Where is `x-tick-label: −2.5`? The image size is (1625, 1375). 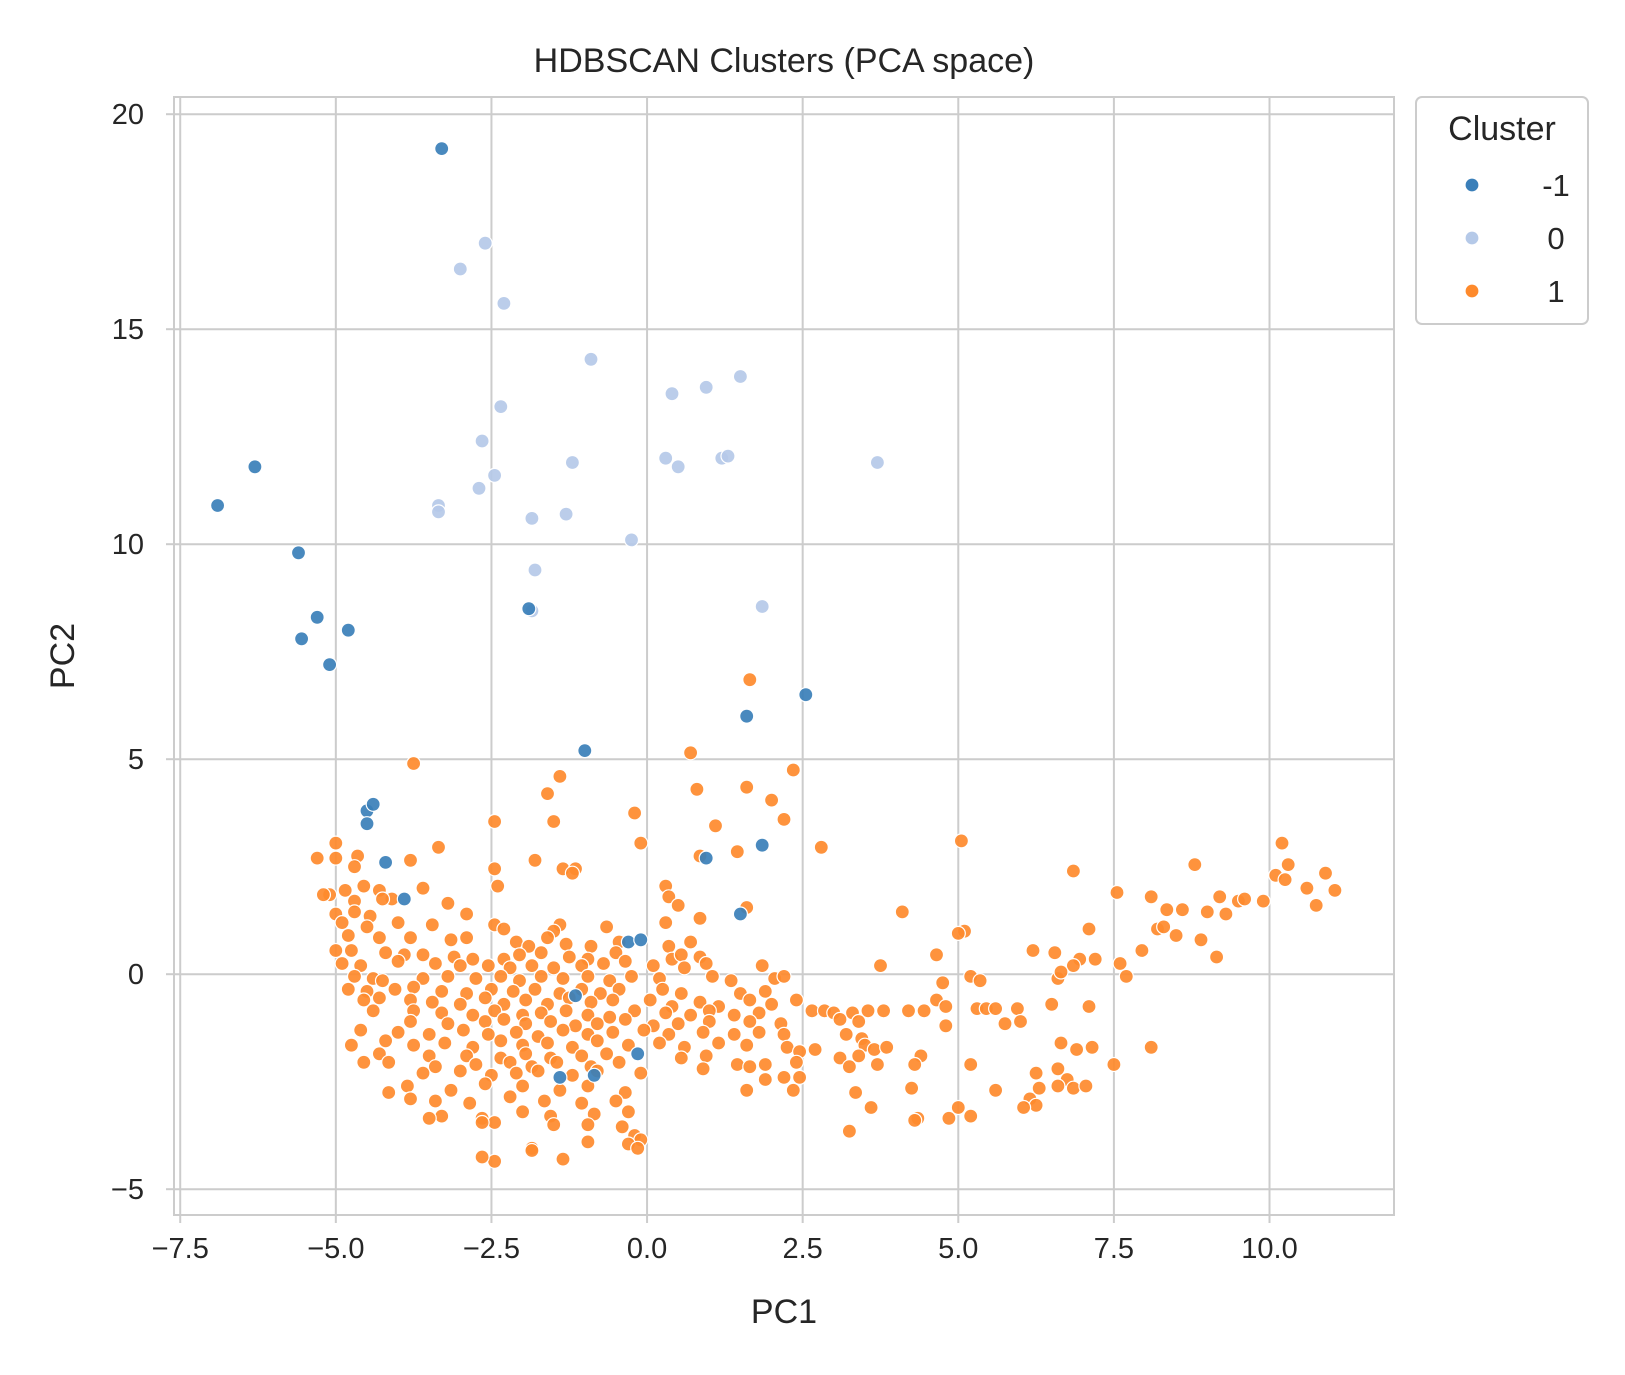
x-tick-label: −2.5 is located at coordinates (491, 1249).